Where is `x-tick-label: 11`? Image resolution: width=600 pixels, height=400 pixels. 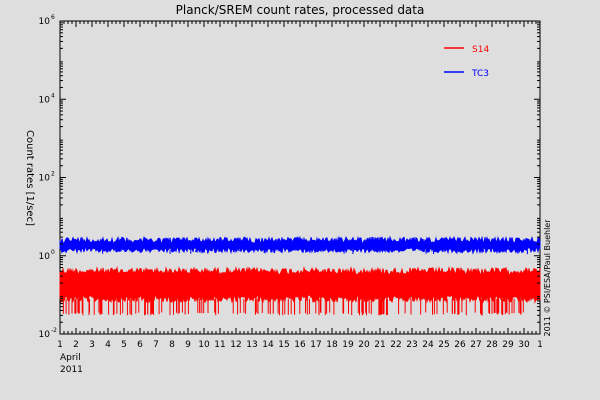
x-tick-label: 11 is located at coordinates (219, 345).